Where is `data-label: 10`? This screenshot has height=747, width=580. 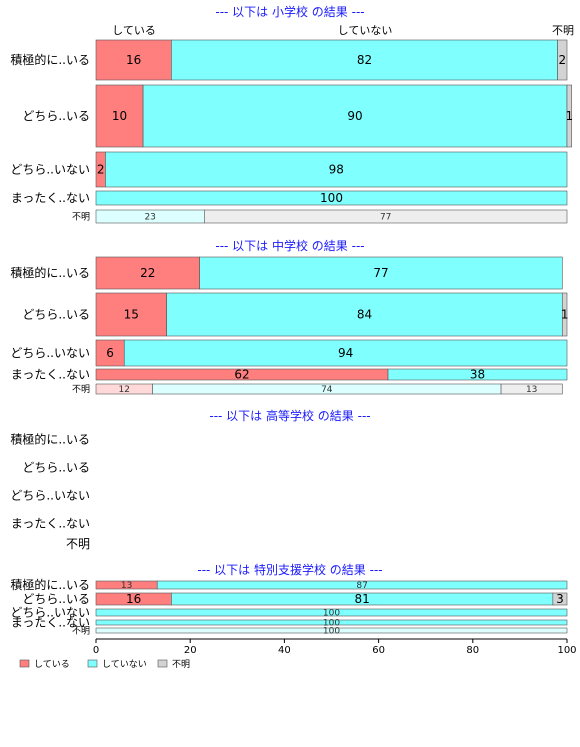
data-label: 10 is located at coordinates (119, 116).